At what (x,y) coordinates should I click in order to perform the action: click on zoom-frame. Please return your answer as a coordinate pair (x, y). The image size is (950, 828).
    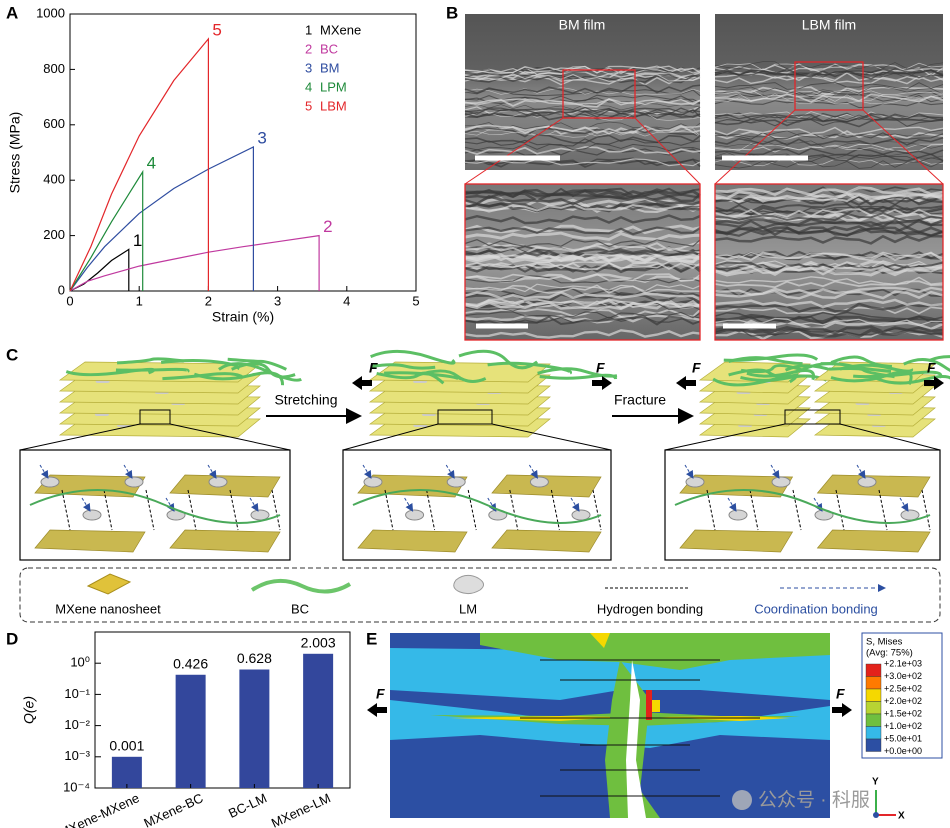
    Looking at the image, I should click on (829, 262).